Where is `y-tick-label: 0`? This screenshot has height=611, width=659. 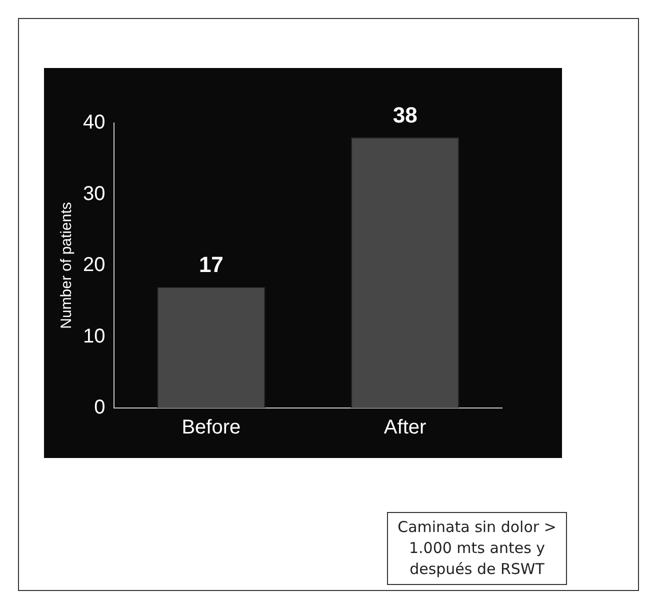
y-tick-label: 0 is located at coordinates (100, 407).